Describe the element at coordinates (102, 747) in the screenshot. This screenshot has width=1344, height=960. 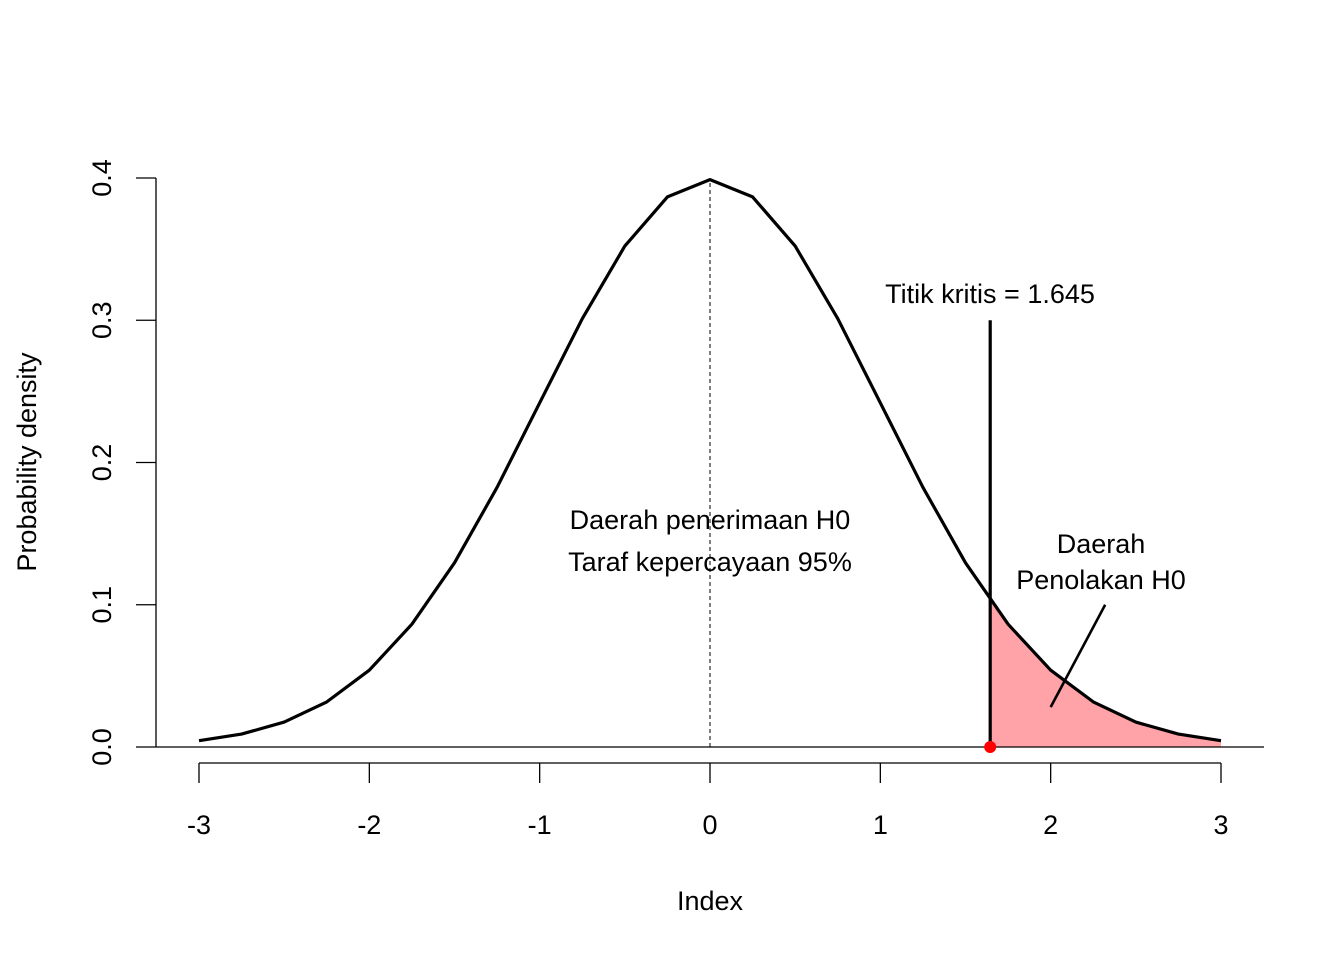
I see `y-tick-label: 0.0` at that location.